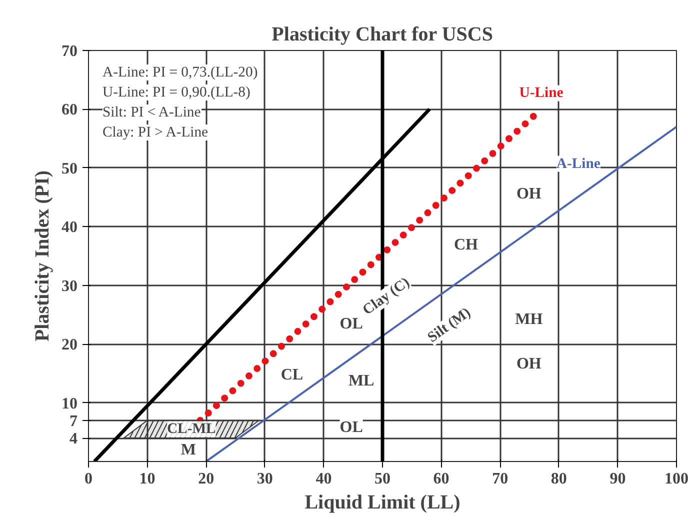  I want to click on x-tick-label: 20, so click(206, 479).